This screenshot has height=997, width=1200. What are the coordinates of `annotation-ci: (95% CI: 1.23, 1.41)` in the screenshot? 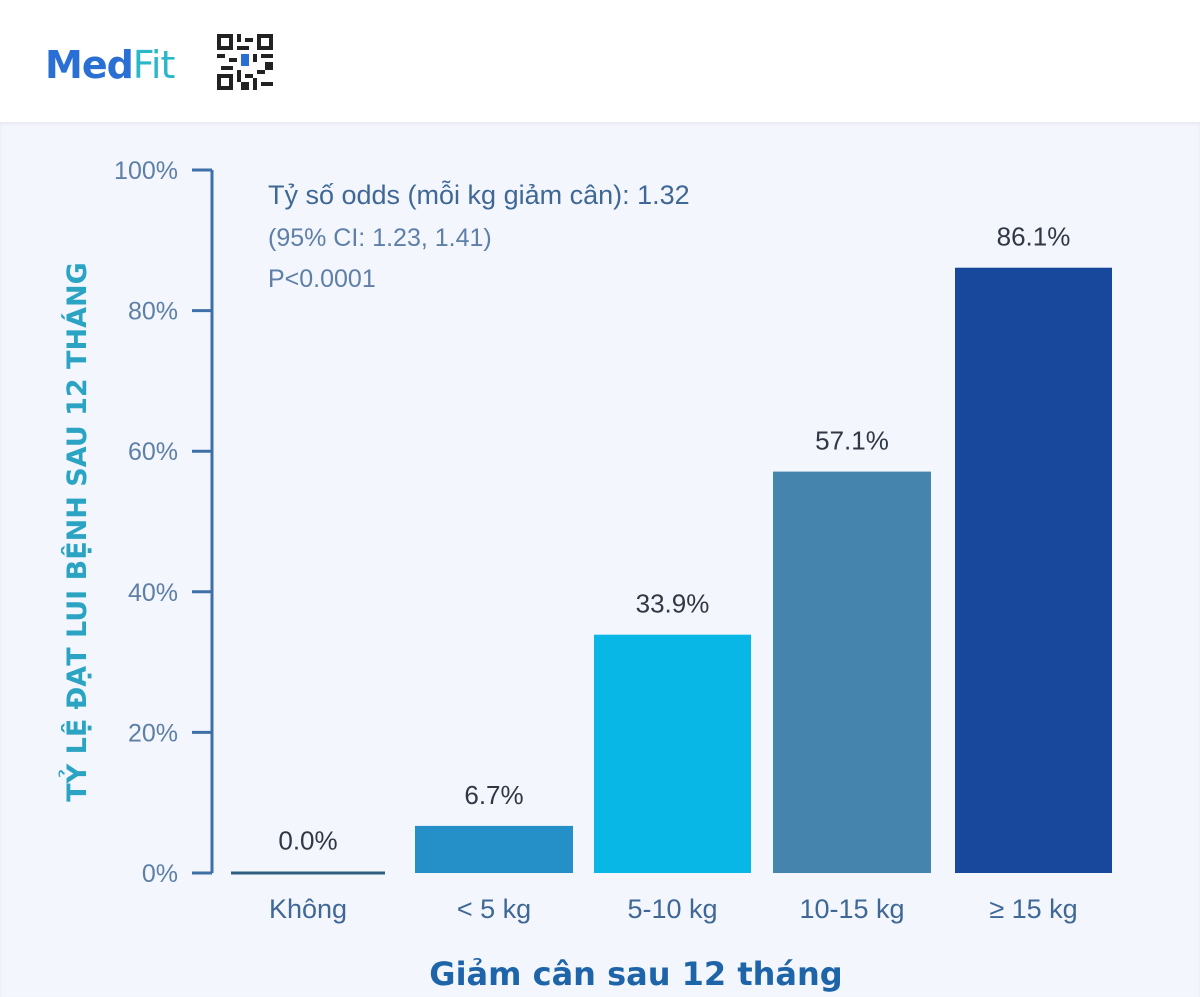 It's located at (380, 238).